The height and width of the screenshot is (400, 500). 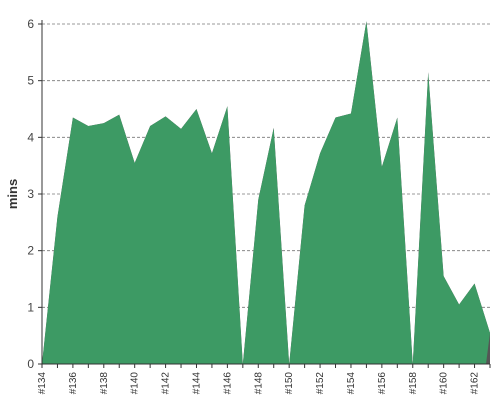 I want to click on x-tick-label: #142, so click(x=166, y=383).